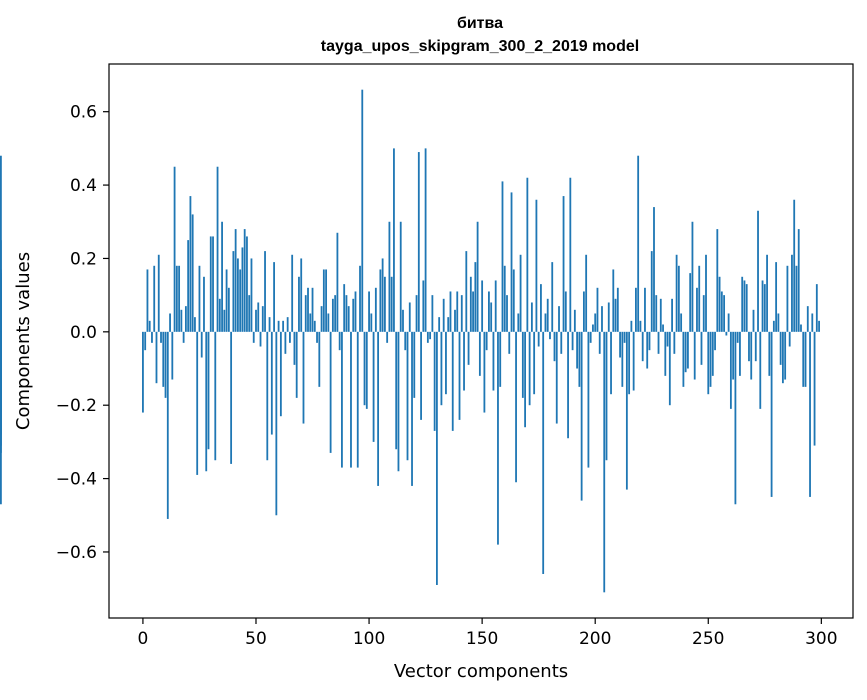  I want to click on y-tick-label: −0.2, so click(76, 406).